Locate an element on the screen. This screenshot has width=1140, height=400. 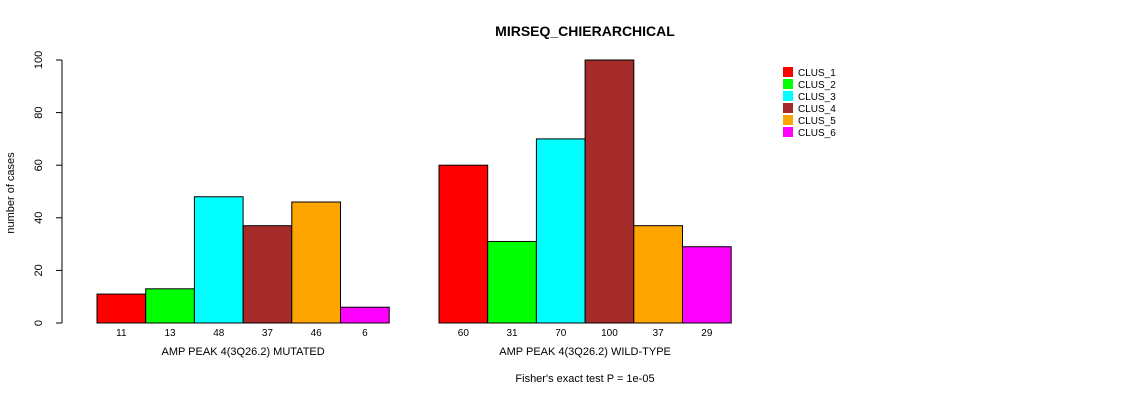
y-axis-label: number of cases is located at coordinates (11, 193).